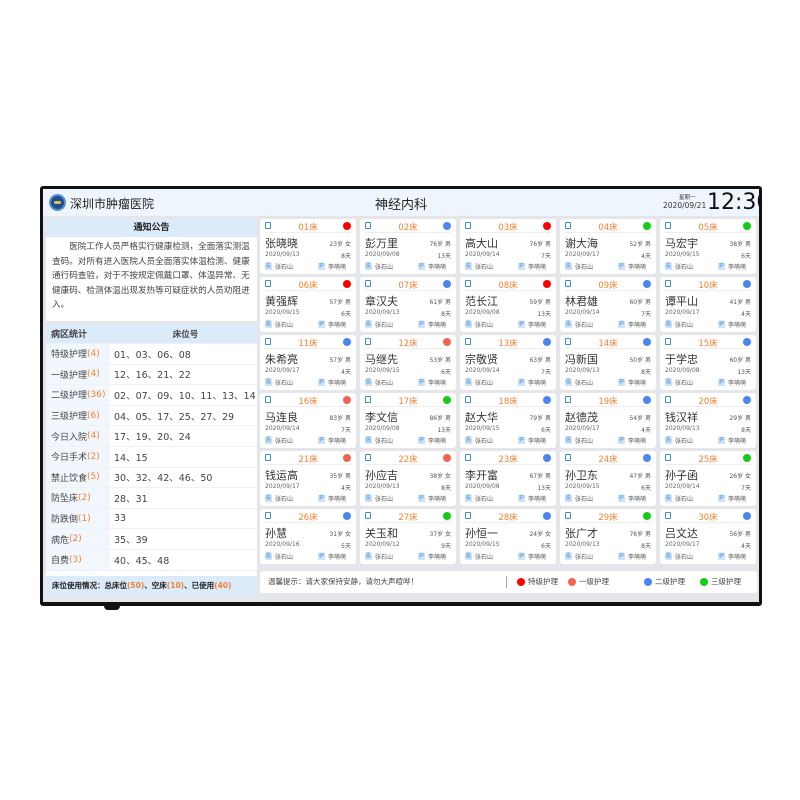 This screenshot has width=800, height=800. I want to click on bed-card: 27床 关玉和 37岁 女 2020/09/12 9天医张石山 护李萌萌, so click(408, 536).